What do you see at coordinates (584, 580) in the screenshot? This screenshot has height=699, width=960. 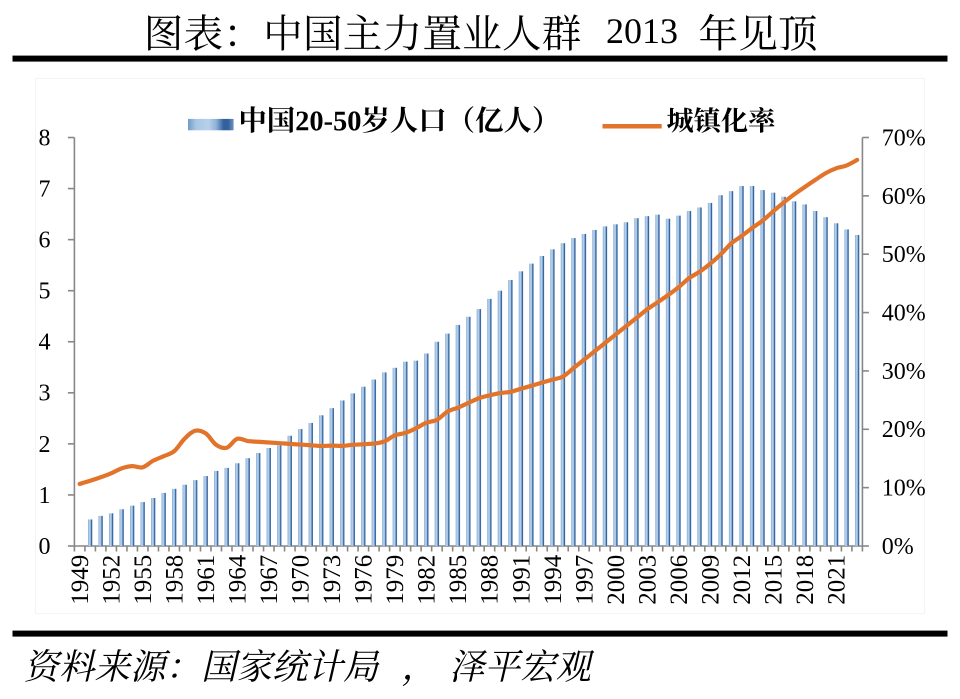 I see `svg-text: 1997` at bounding box center [584, 580].